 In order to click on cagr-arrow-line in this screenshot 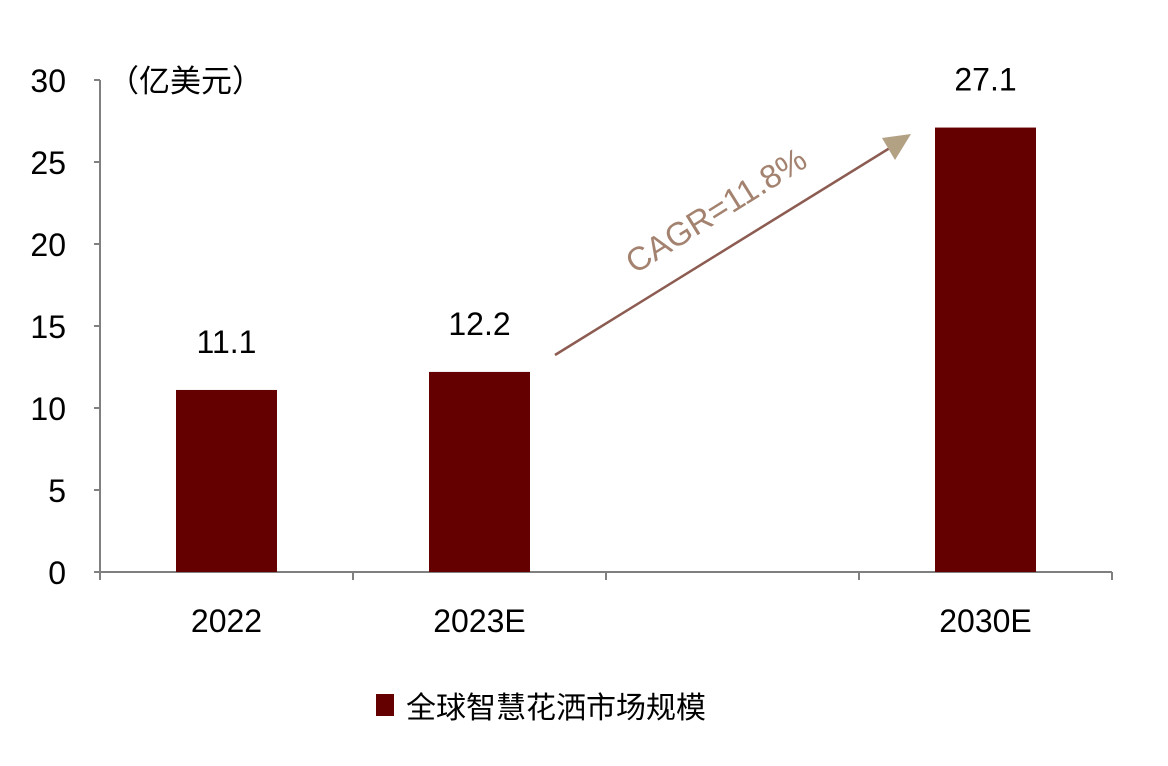, I will do `click(724, 250)`.